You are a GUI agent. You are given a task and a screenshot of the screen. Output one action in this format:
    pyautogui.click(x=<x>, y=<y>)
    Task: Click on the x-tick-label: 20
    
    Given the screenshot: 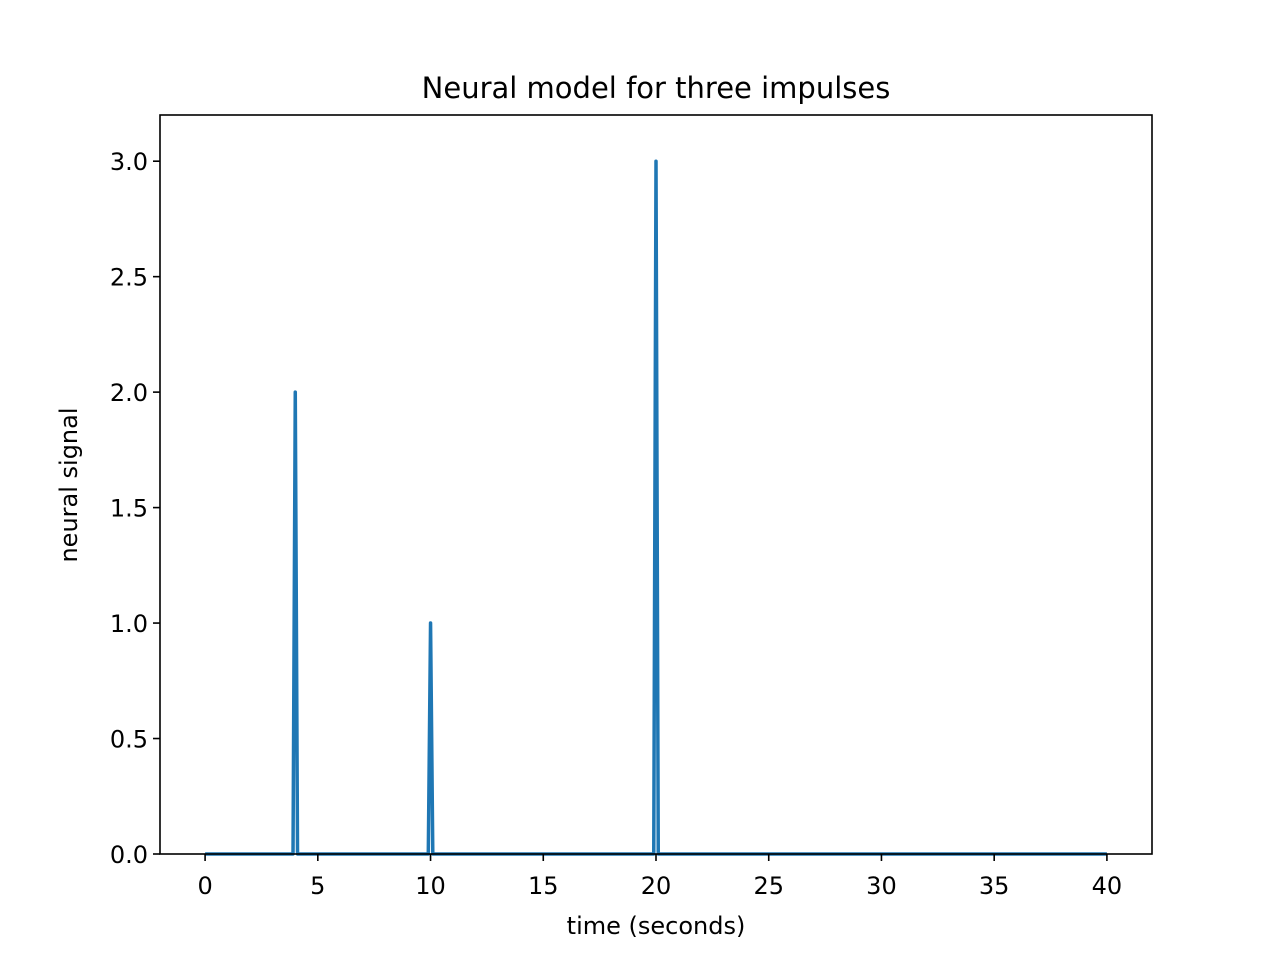 What is the action you would take?
    pyautogui.click(x=656, y=886)
    